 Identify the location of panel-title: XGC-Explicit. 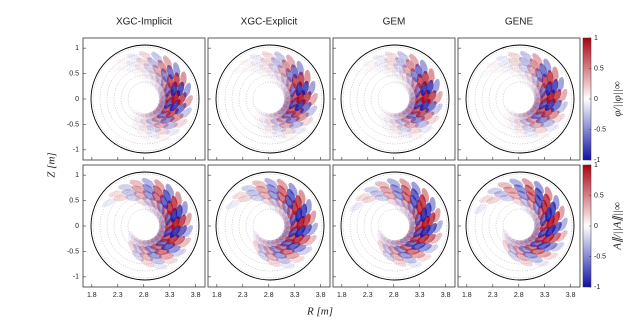
(269, 22).